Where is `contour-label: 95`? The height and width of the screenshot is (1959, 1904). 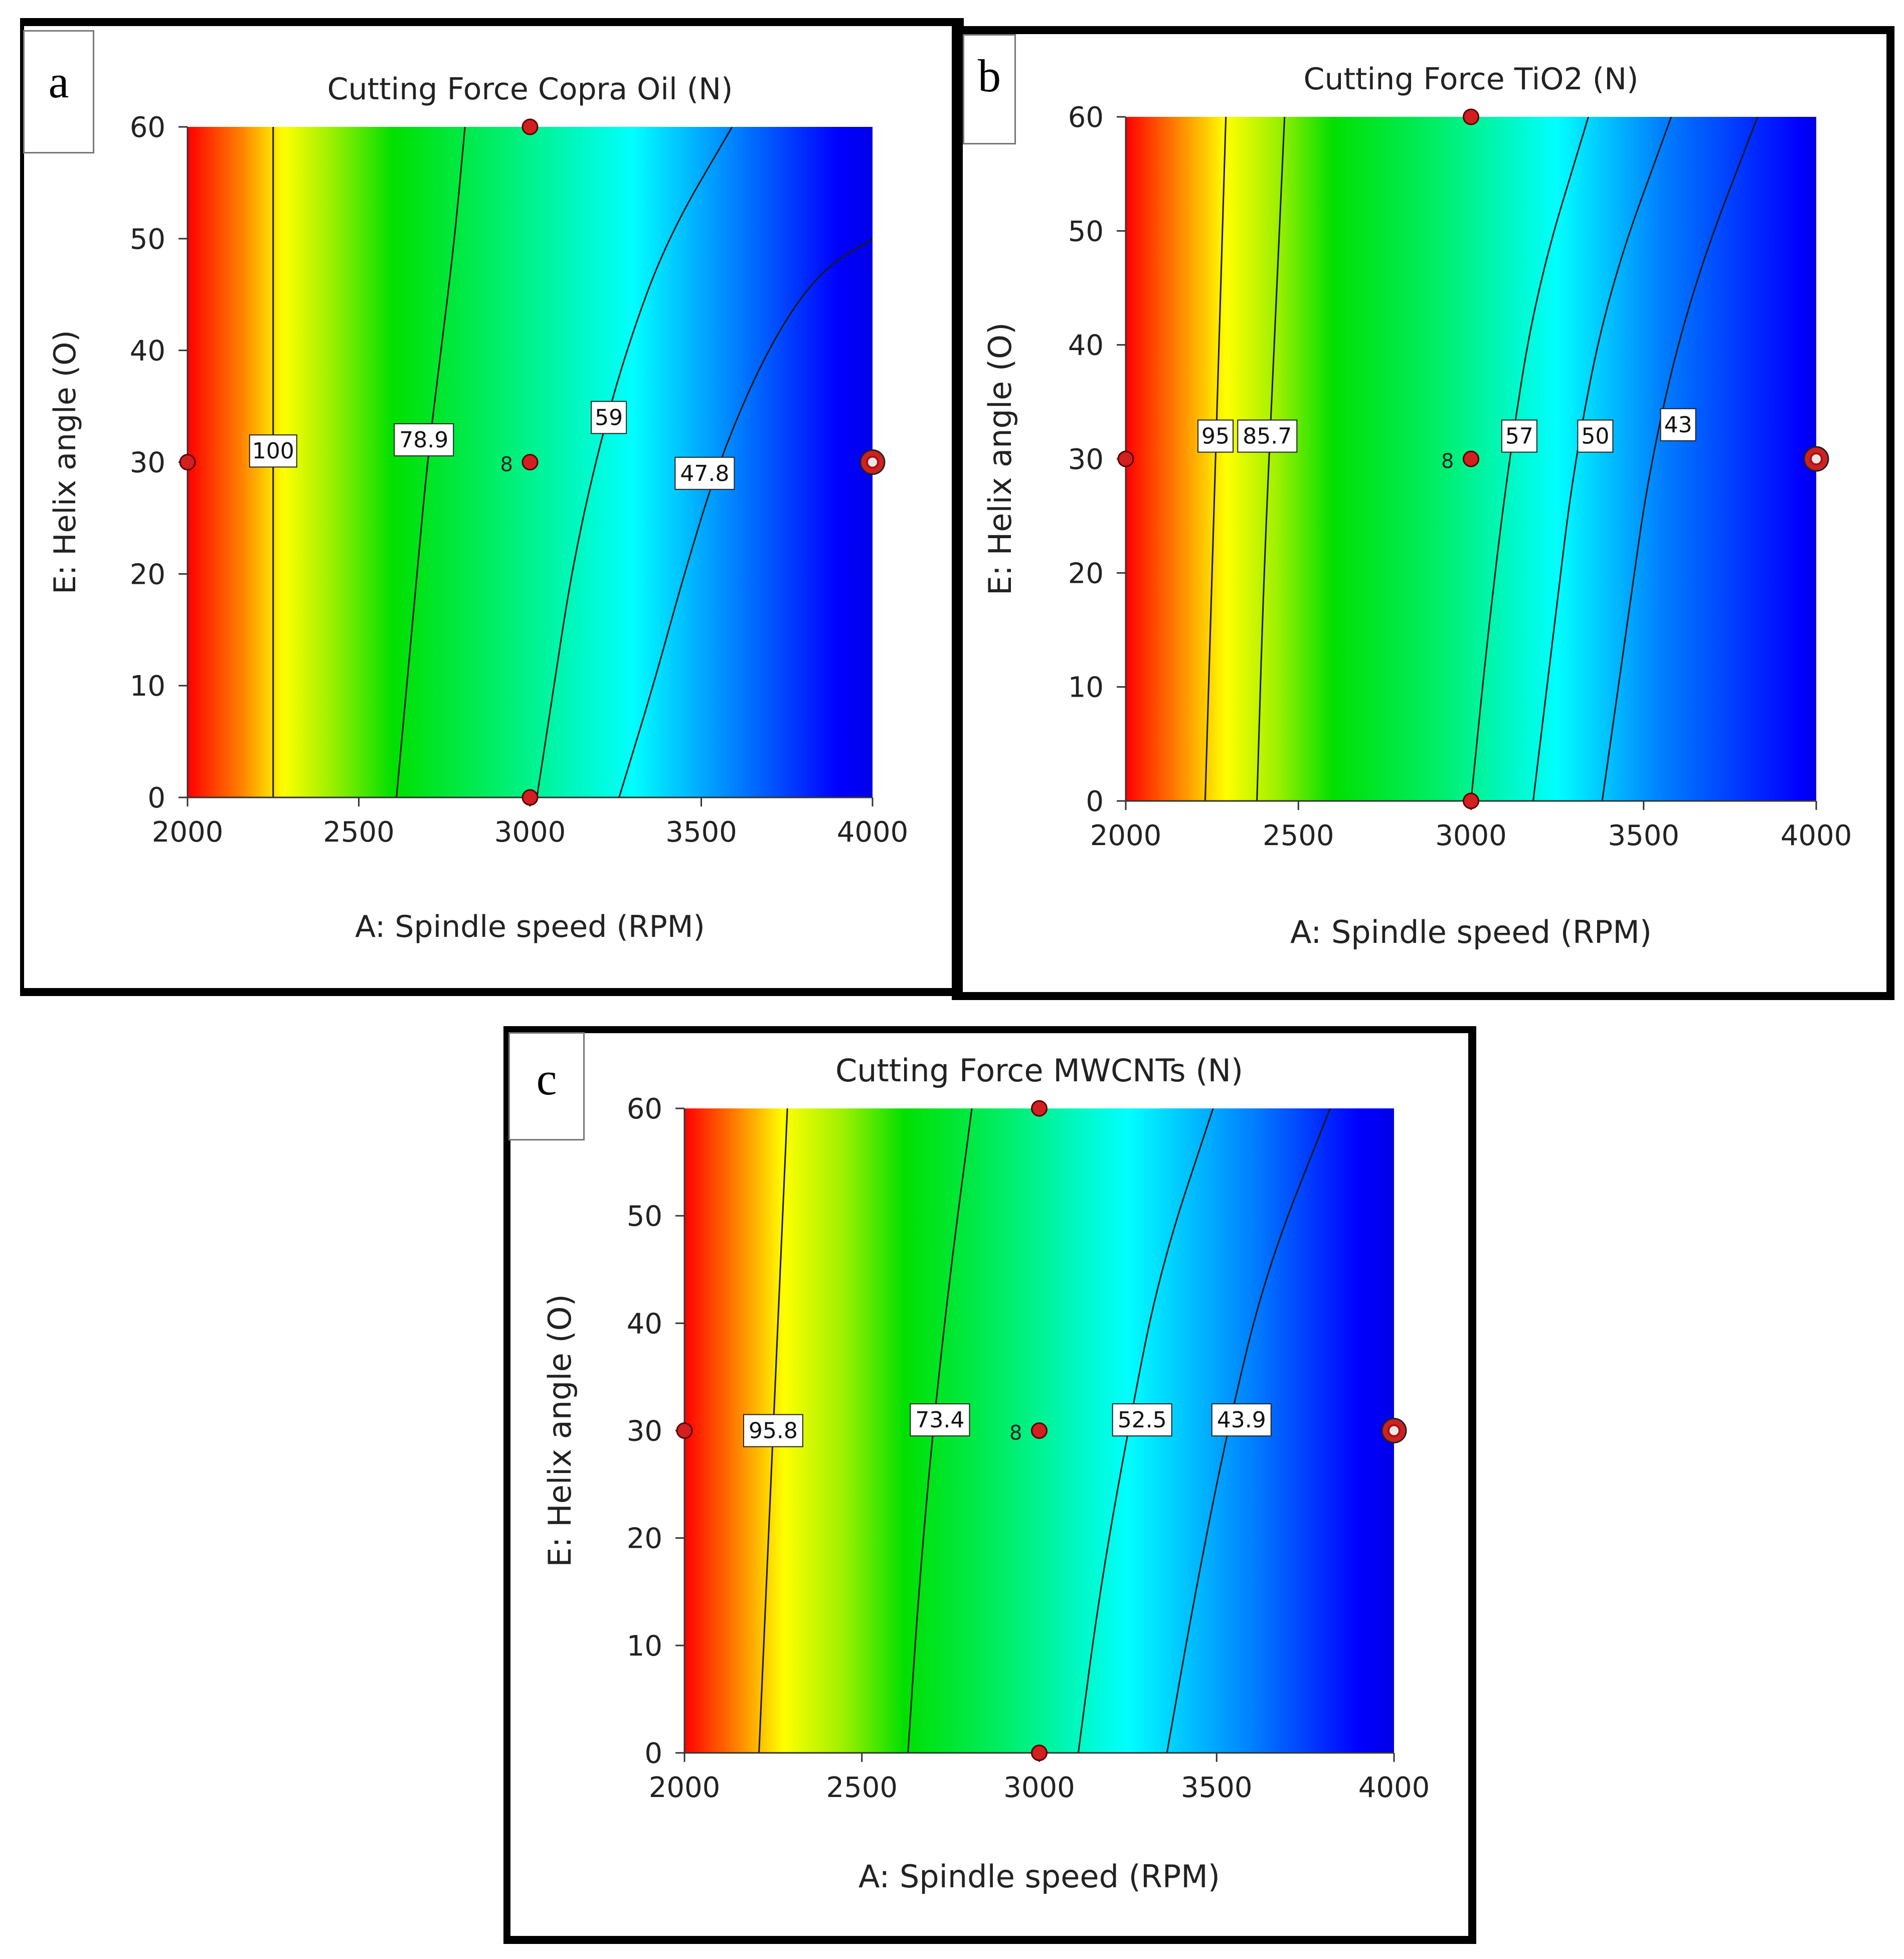 contour-label: 95 is located at coordinates (1215, 437).